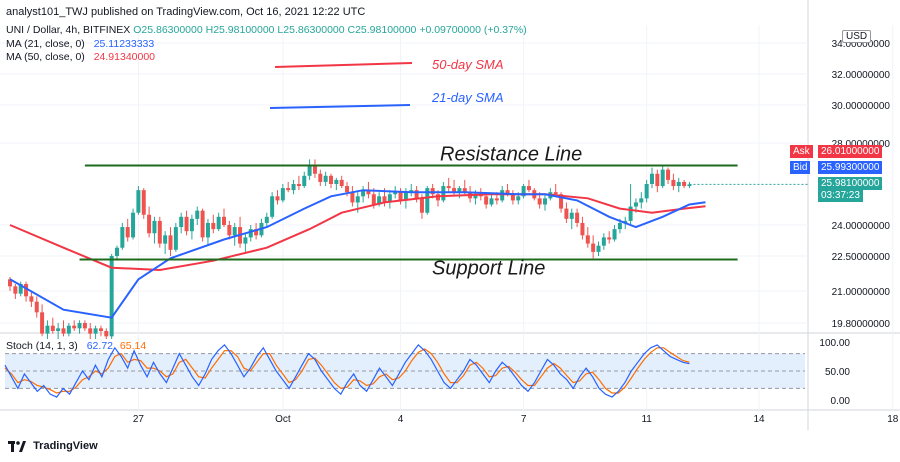 This screenshot has height=462, width=900. What do you see at coordinates (861, 226) in the screenshot?
I see `y-tick-label: 24.00000000` at bounding box center [861, 226].